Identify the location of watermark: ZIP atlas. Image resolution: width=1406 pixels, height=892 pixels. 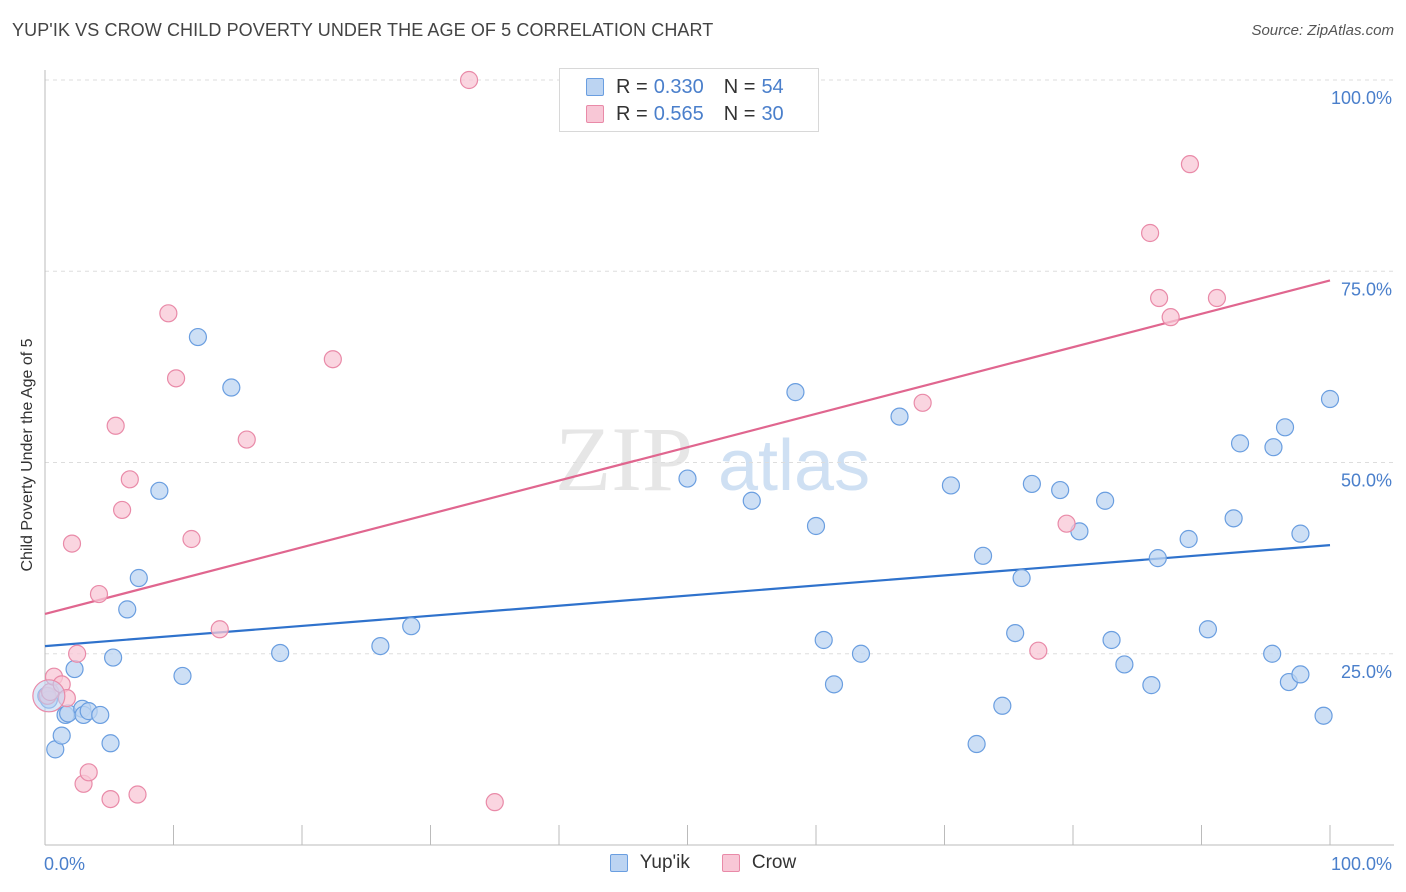
(712, 459).